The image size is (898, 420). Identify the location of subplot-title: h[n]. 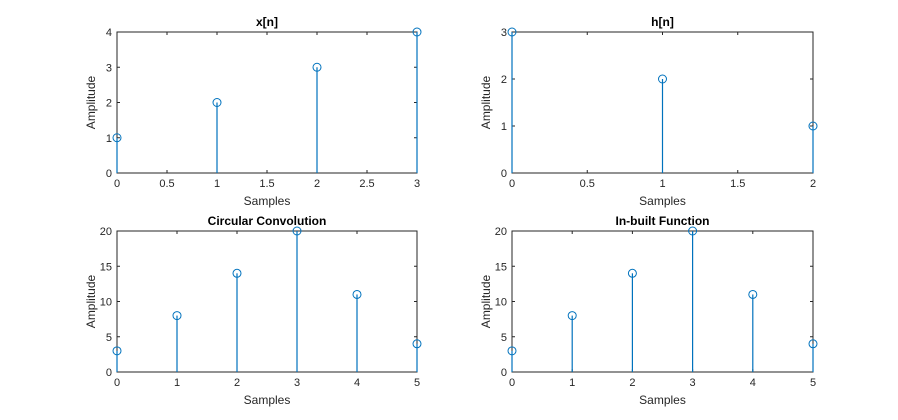
(662, 22).